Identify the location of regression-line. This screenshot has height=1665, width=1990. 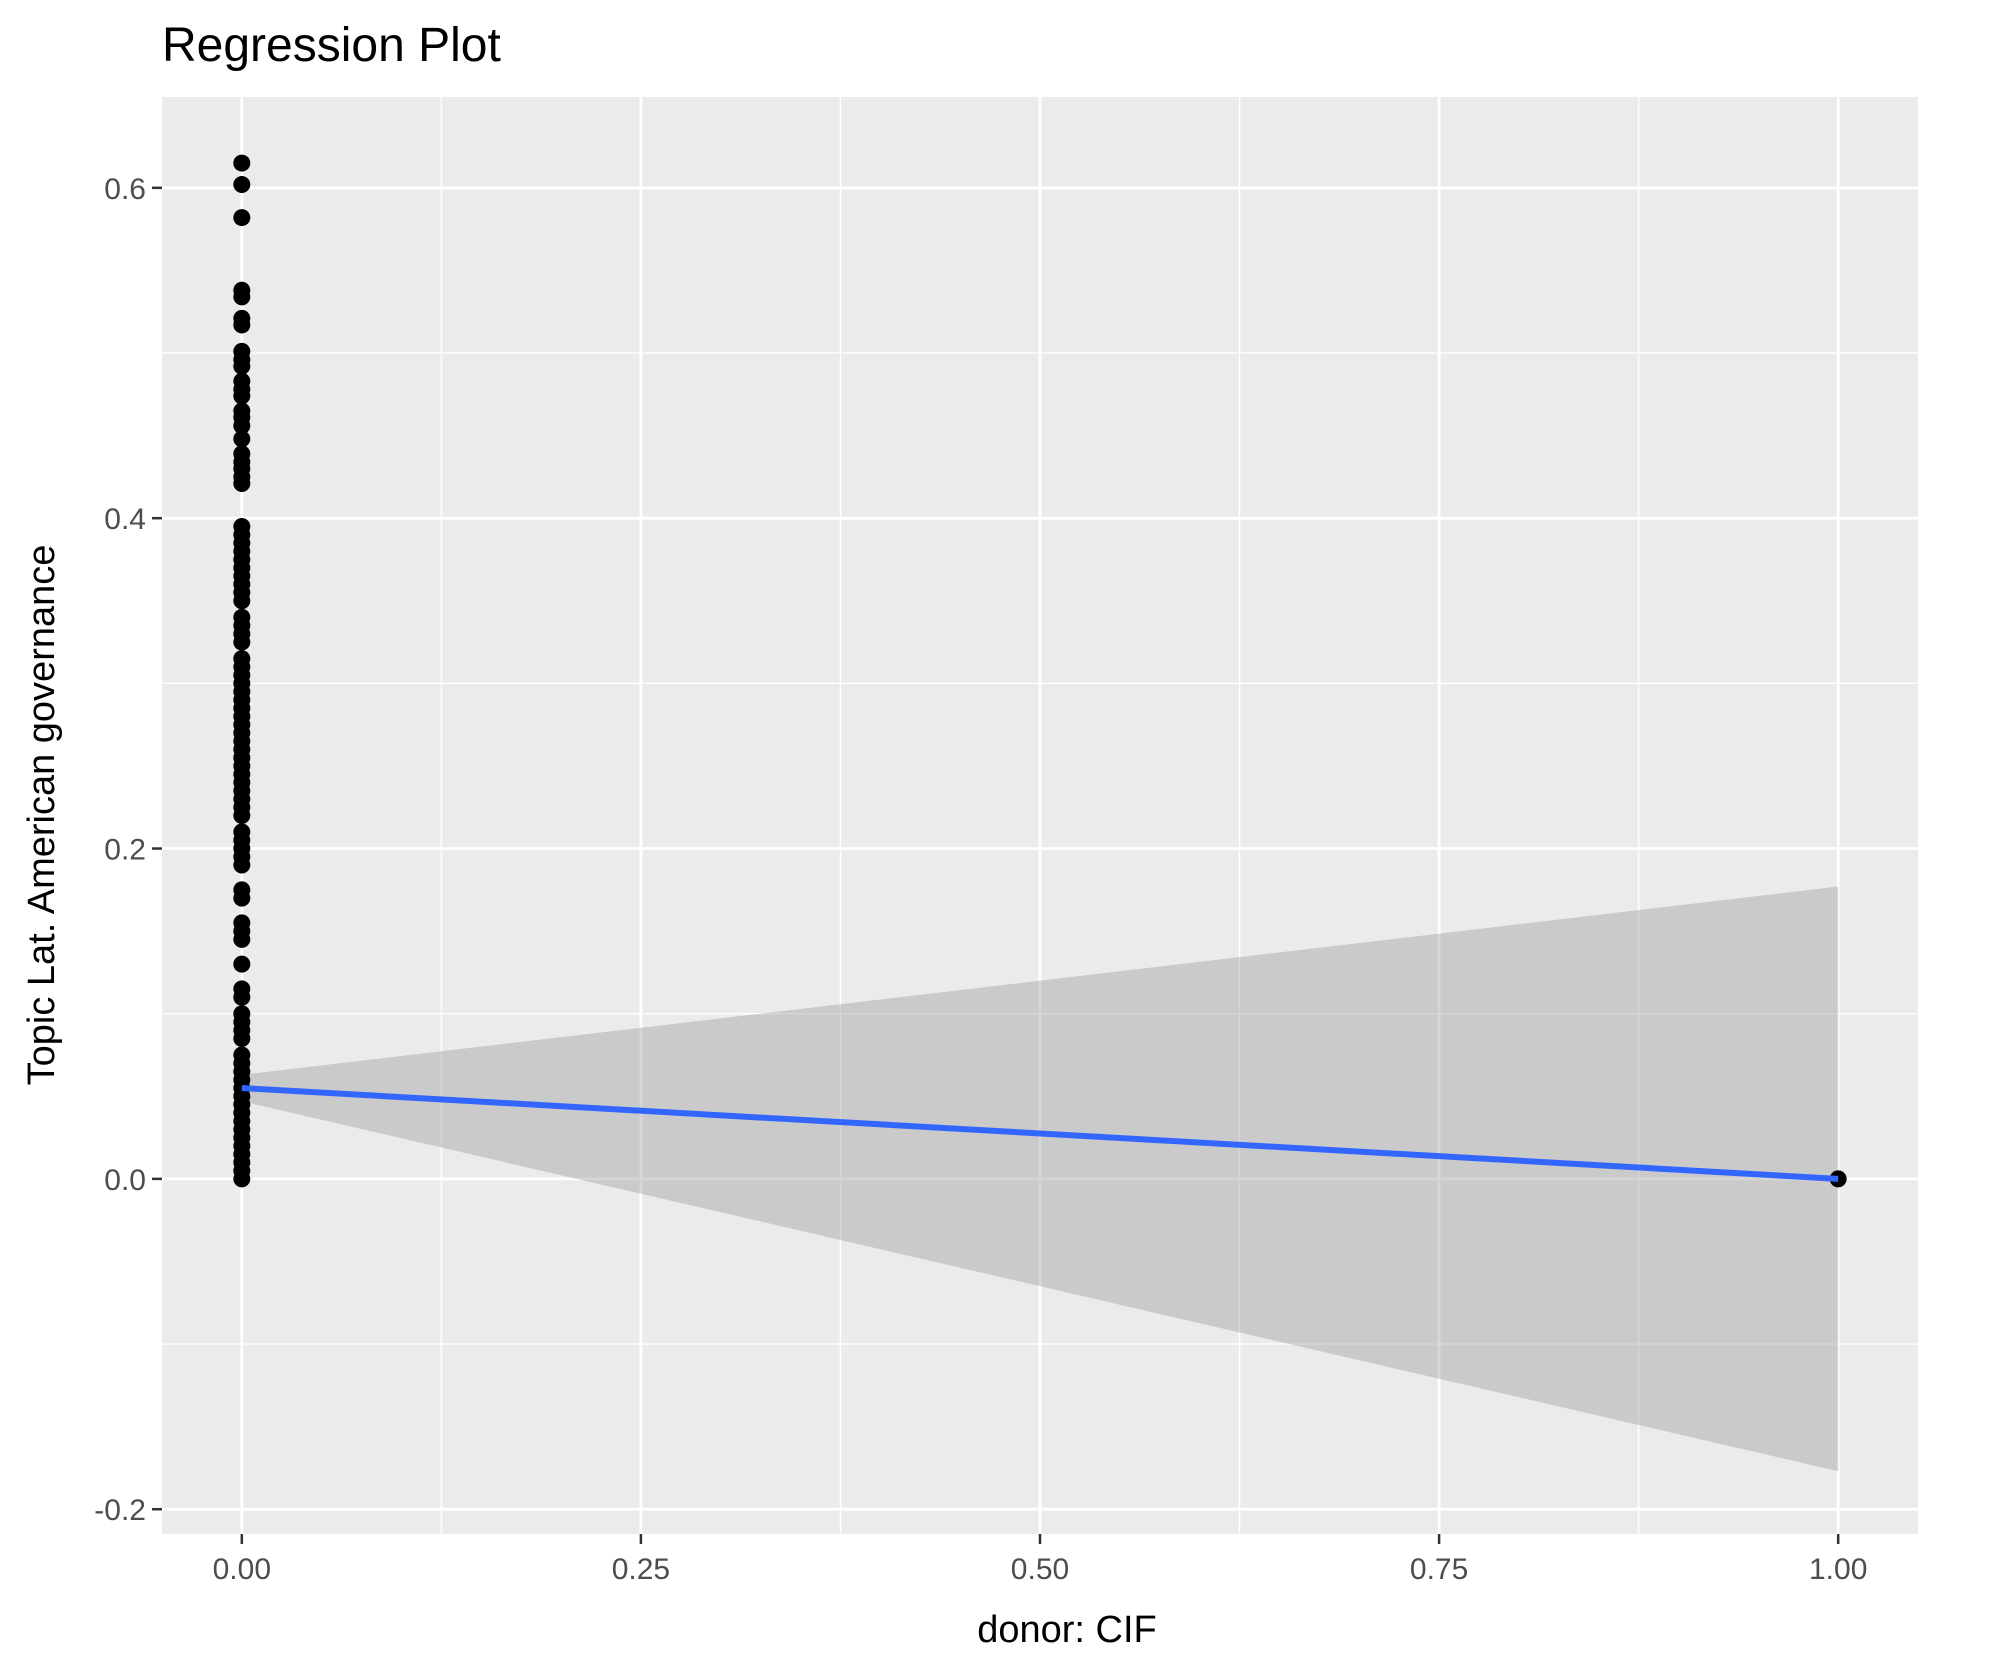
(1040, 1133).